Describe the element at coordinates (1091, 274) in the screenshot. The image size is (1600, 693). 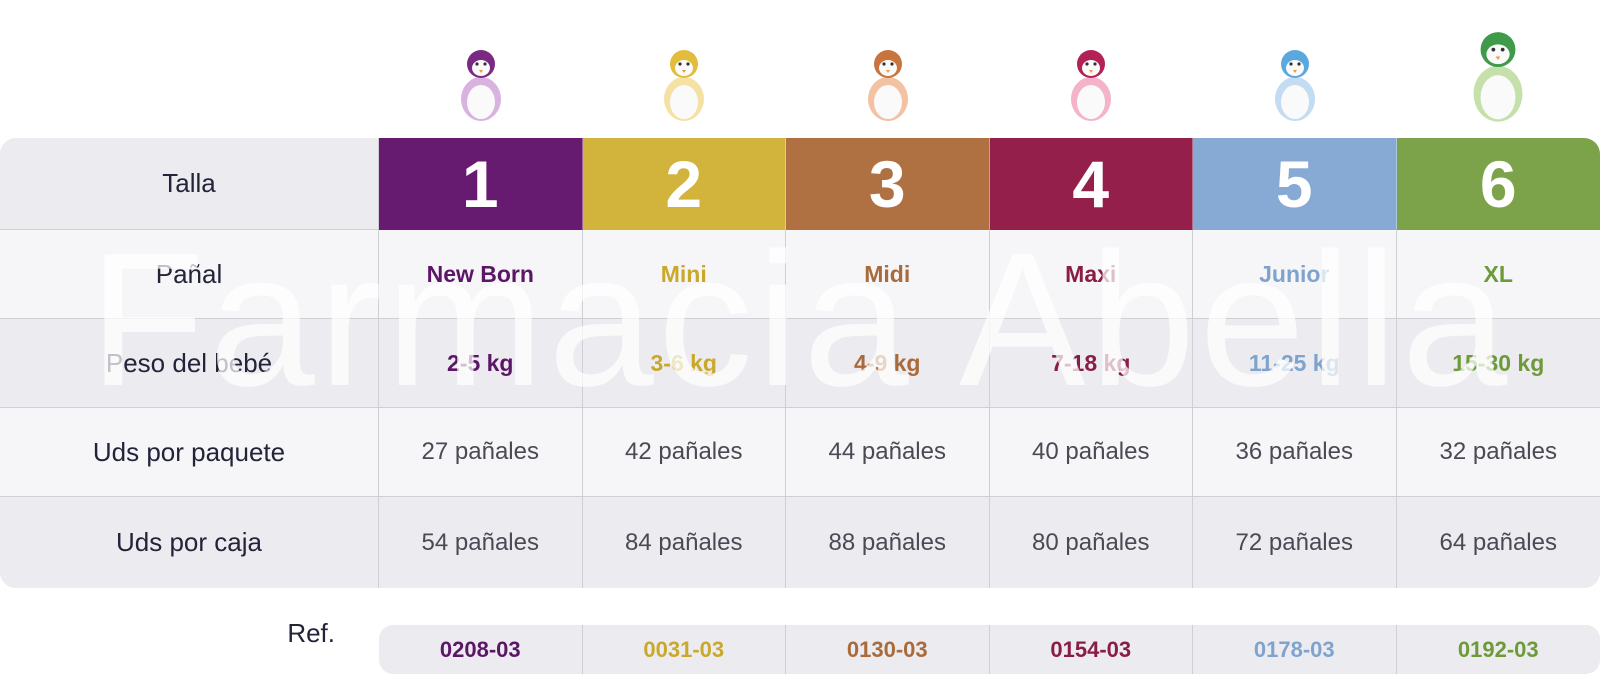
I see `diaper-name-4: Maxi` at that location.